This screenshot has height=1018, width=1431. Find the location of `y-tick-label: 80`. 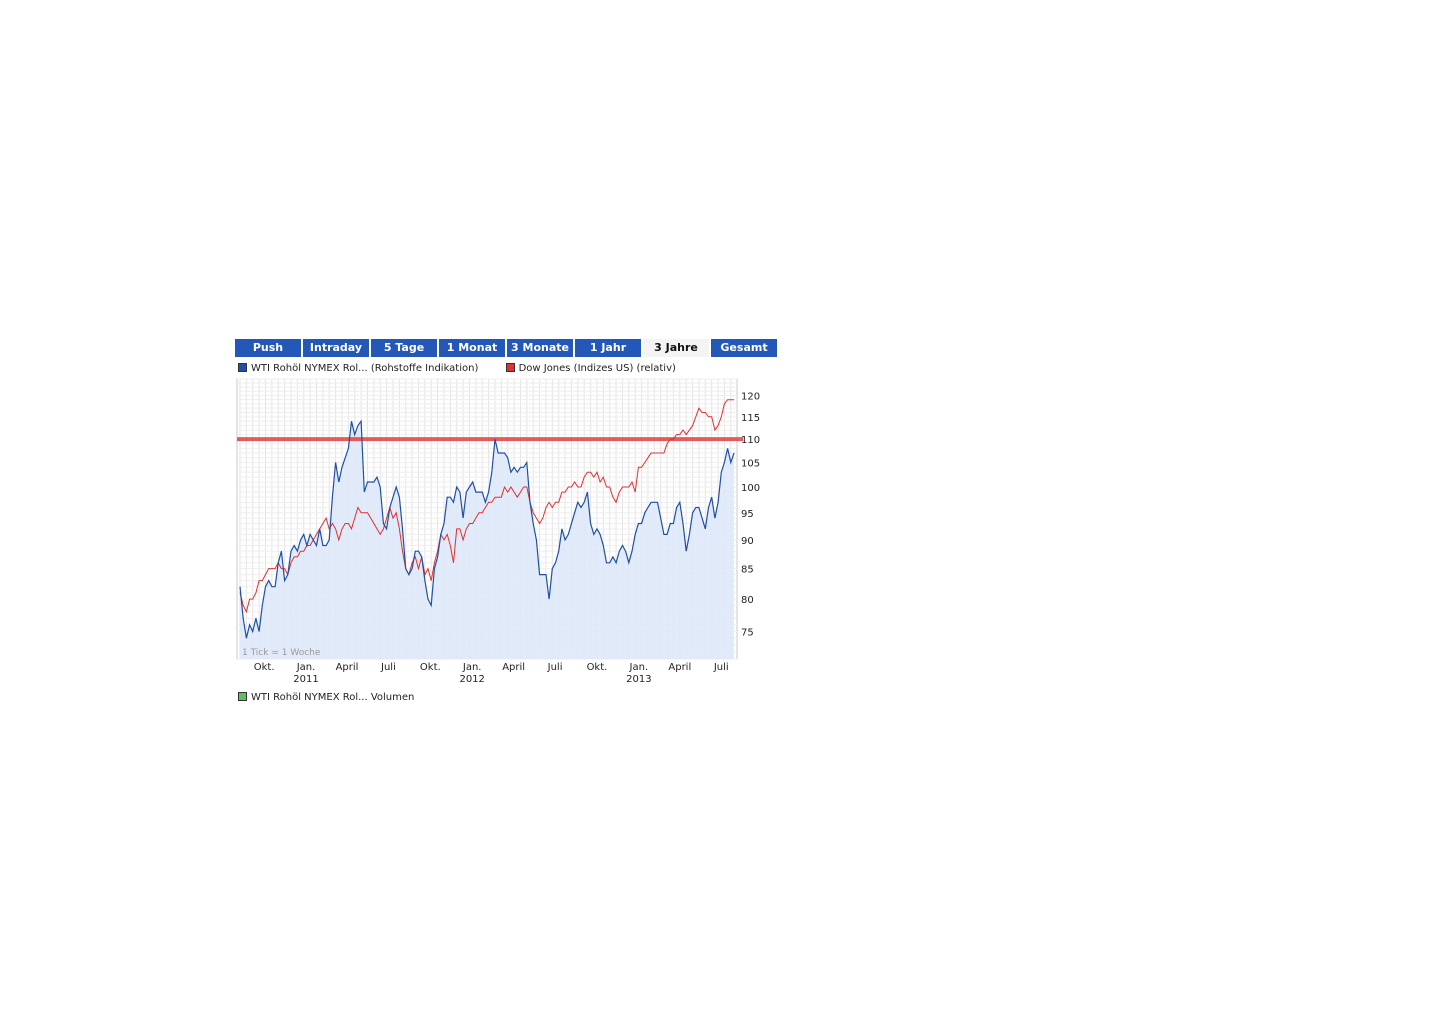

y-tick-label: 80 is located at coordinates (747, 600).